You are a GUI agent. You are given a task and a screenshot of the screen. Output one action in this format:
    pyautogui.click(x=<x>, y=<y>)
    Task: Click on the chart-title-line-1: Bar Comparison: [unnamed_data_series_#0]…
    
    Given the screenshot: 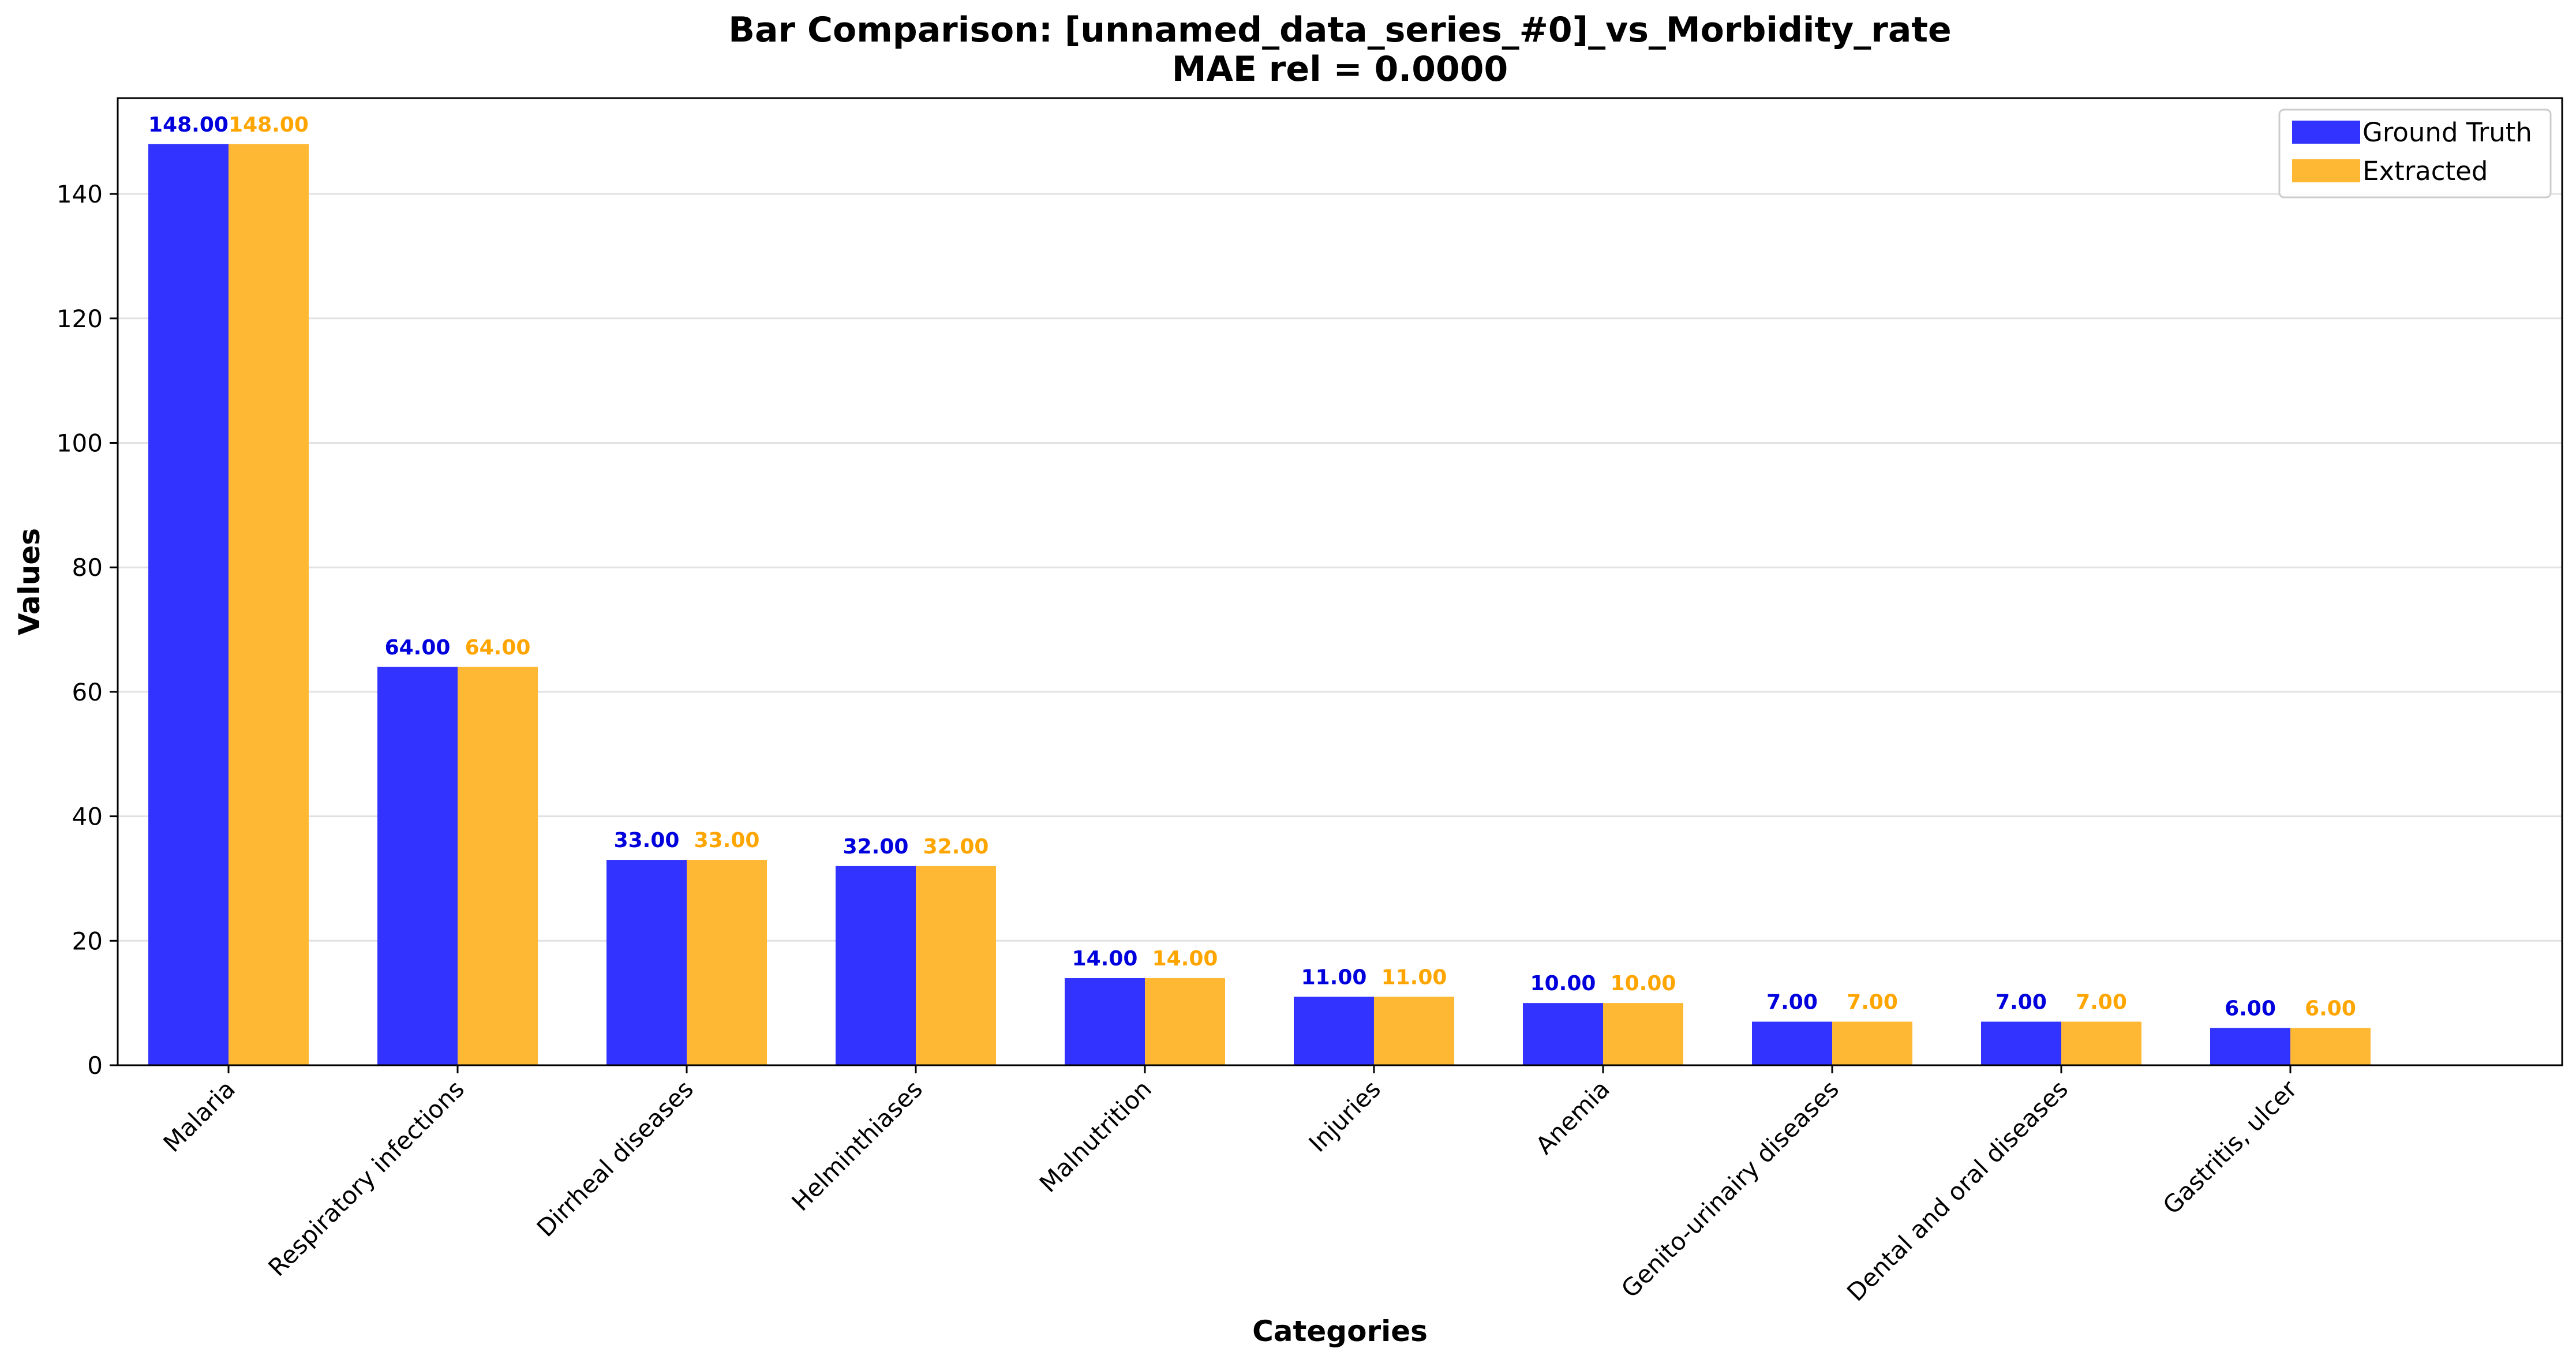 What is the action you would take?
    pyautogui.click(x=1339, y=30)
    